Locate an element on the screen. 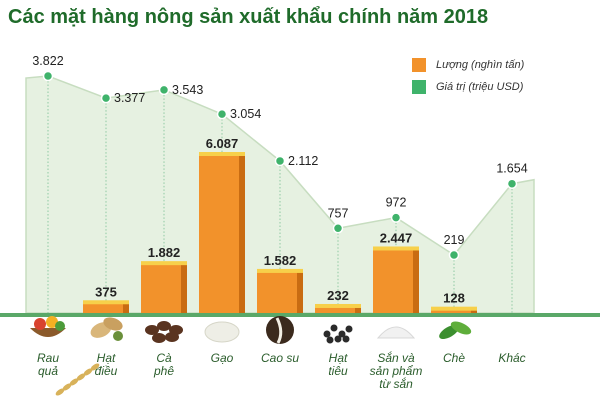 The height and width of the screenshot is (400, 600). value-label: 1.654 is located at coordinates (511, 169).